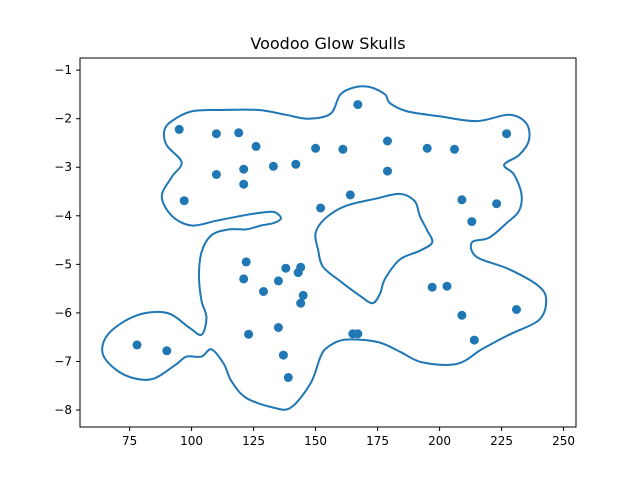 The image size is (640, 480). I want to click on y-tick-label: −2, so click(63, 119).